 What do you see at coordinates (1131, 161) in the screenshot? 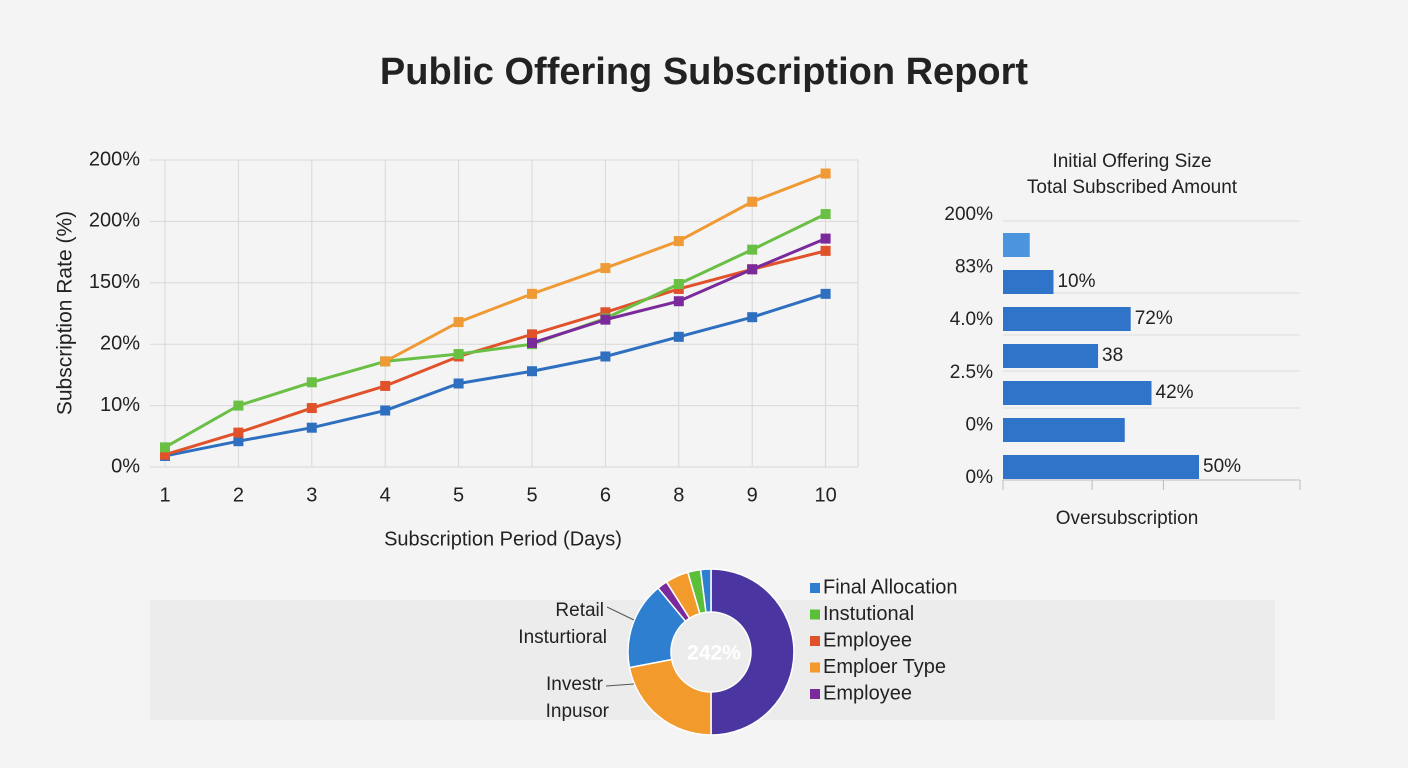
I see `bar-title: Initial Offering Size` at bounding box center [1131, 161].